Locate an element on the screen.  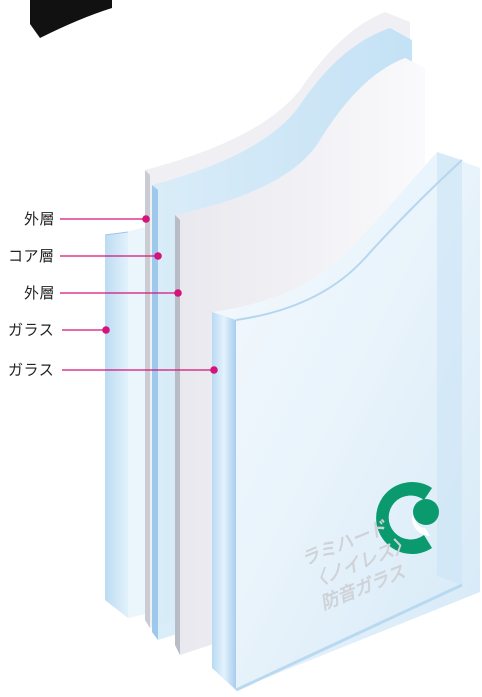
green-c-logo-icon is located at coordinates (407, 518).